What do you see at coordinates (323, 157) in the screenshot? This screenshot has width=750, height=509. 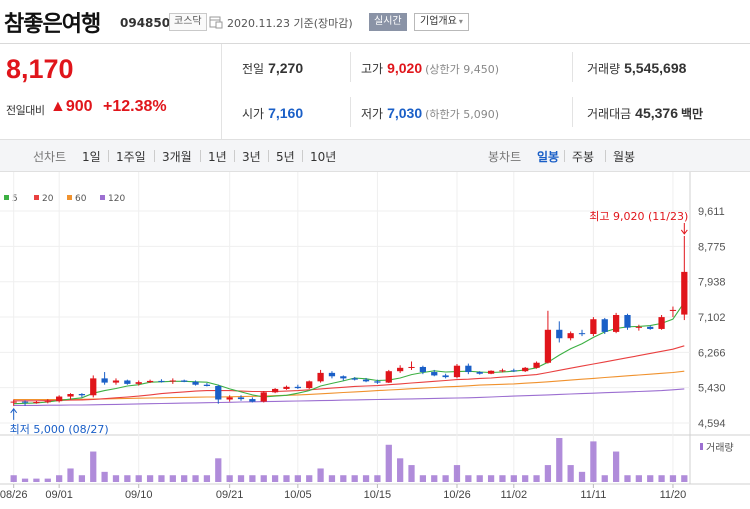 I see `period-10y: 10년` at bounding box center [323, 157].